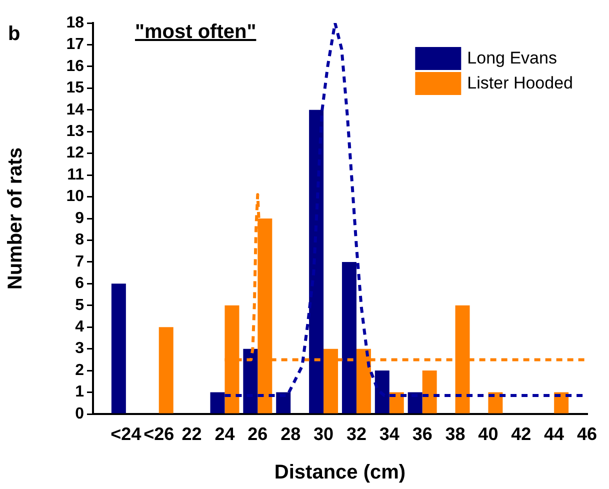 The width and height of the screenshot is (609, 489). What do you see at coordinates (79, 349) in the screenshot?
I see `y-tick-label: 3` at bounding box center [79, 349].